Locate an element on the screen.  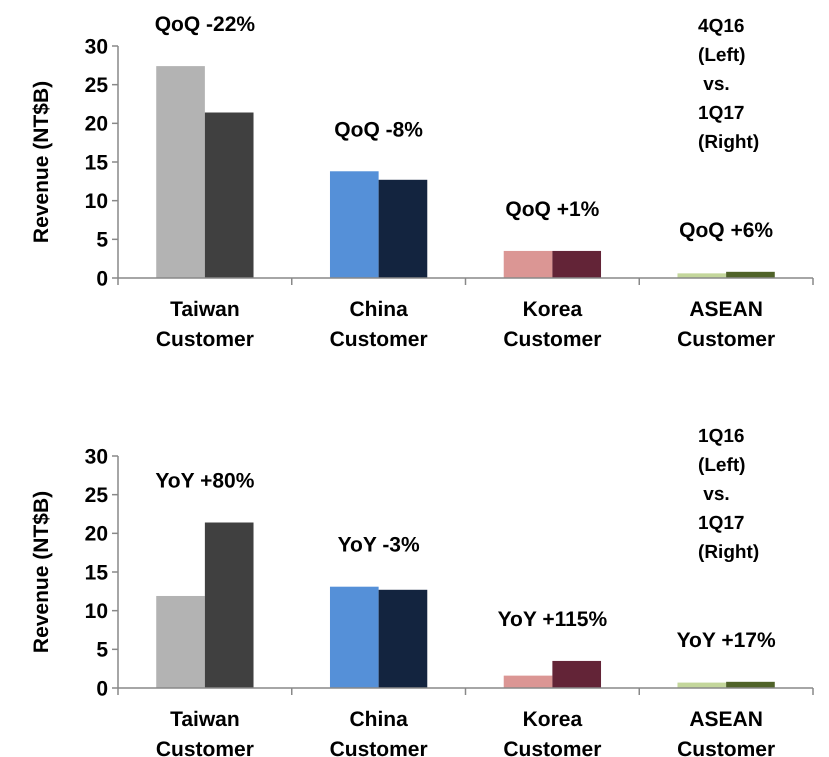
annotation: QoQ -22% is located at coordinates (205, 24).